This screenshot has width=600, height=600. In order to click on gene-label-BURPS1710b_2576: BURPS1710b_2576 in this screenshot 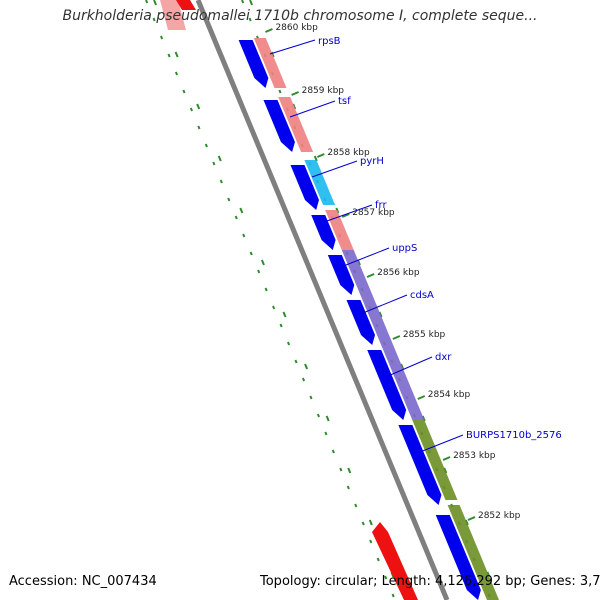, I will do `click(514, 435)`.